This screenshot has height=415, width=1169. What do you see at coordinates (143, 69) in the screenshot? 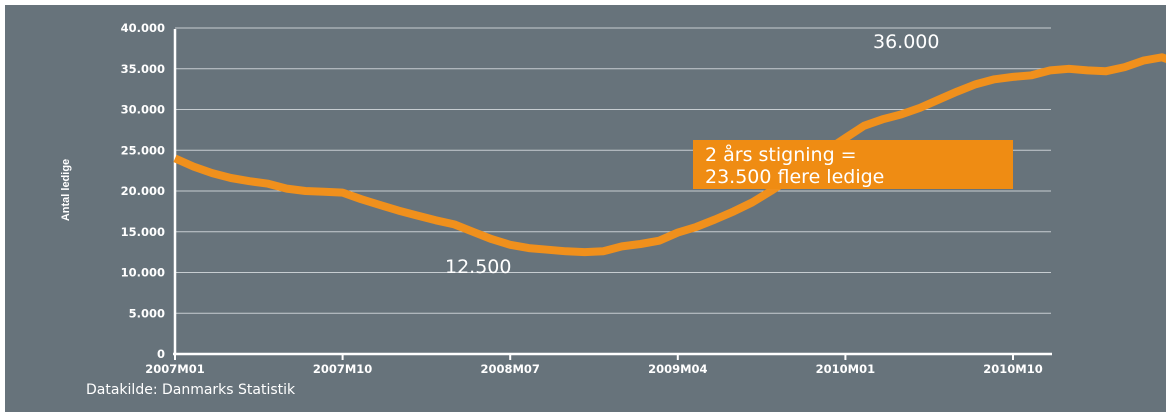
I see `y-tick-label: 35.000` at bounding box center [143, 69].